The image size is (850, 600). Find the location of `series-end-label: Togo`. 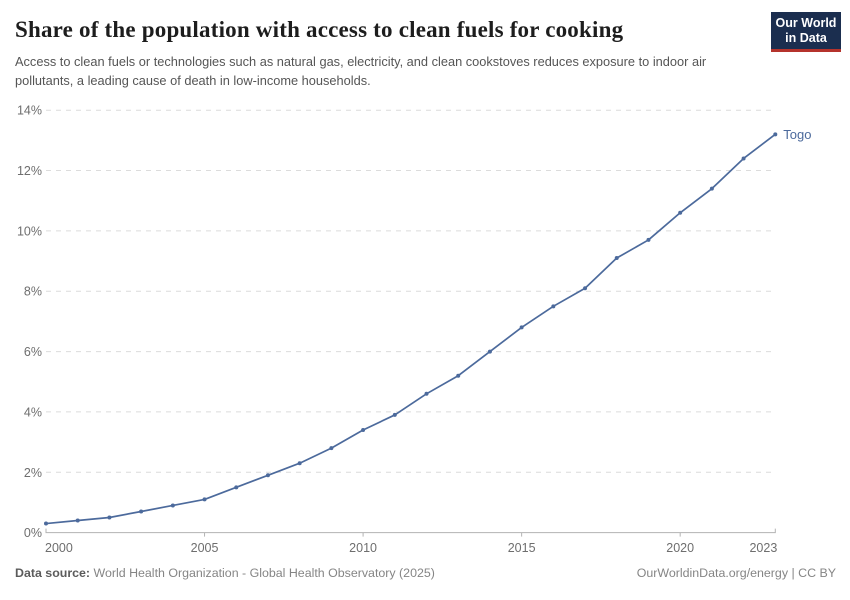

series-end-label: Togo is located at coordinates (797, 134).